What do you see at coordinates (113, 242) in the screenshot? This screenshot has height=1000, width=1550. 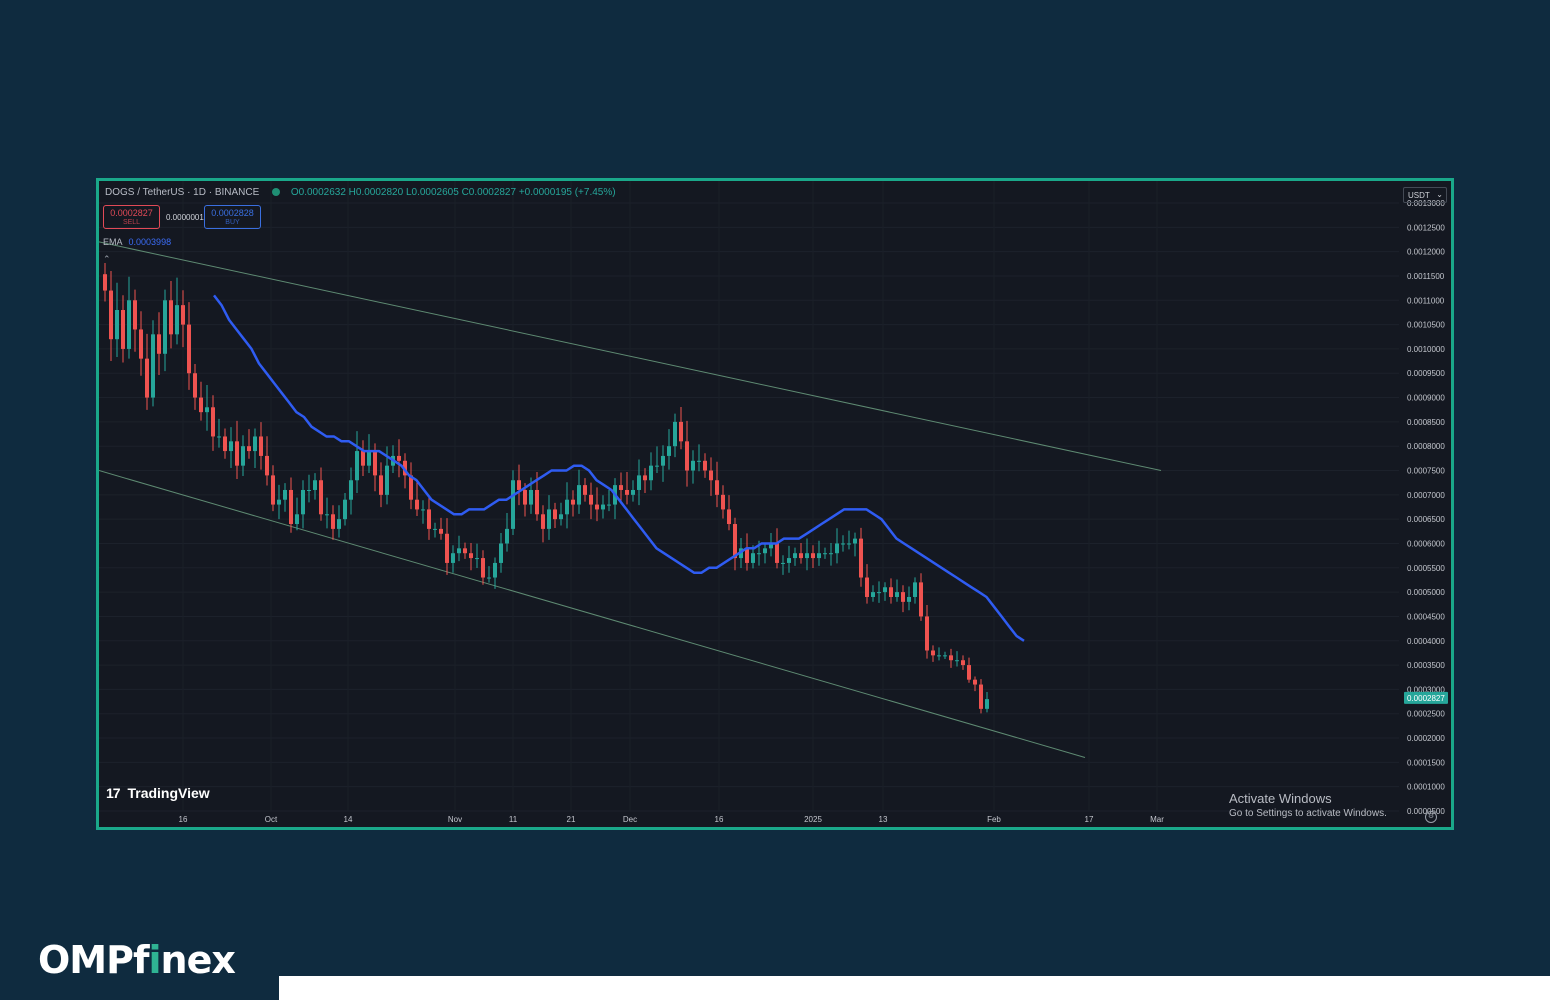 I see `ema-name: EMA` at bounding box center [113, 242].